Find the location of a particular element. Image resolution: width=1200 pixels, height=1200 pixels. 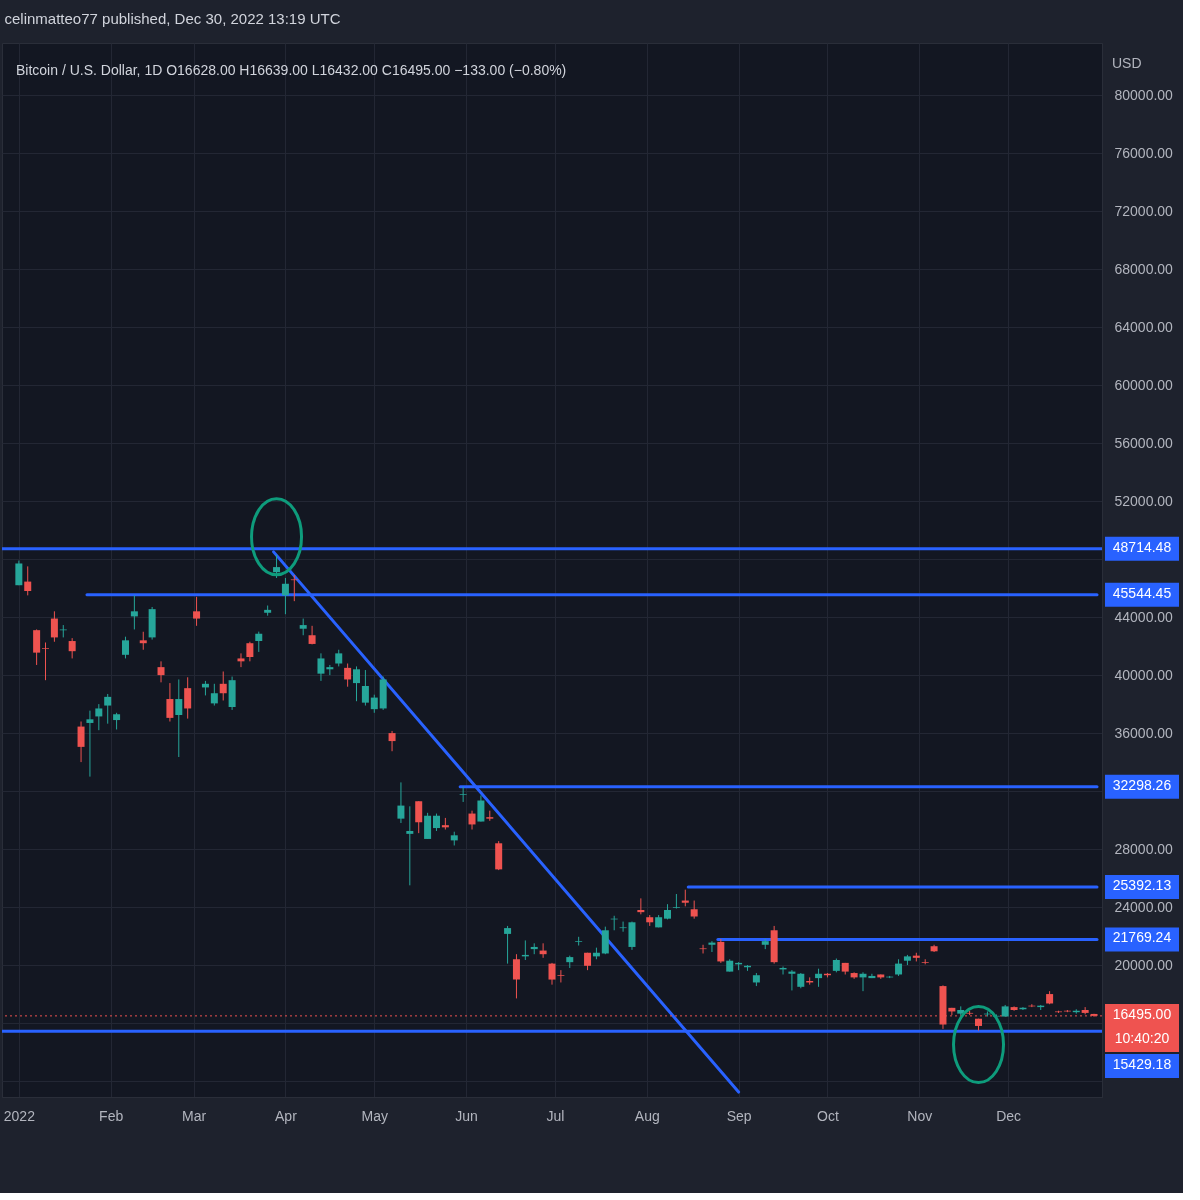

y-tick-label: 64000.00 is located at coordinates (1144, 326).